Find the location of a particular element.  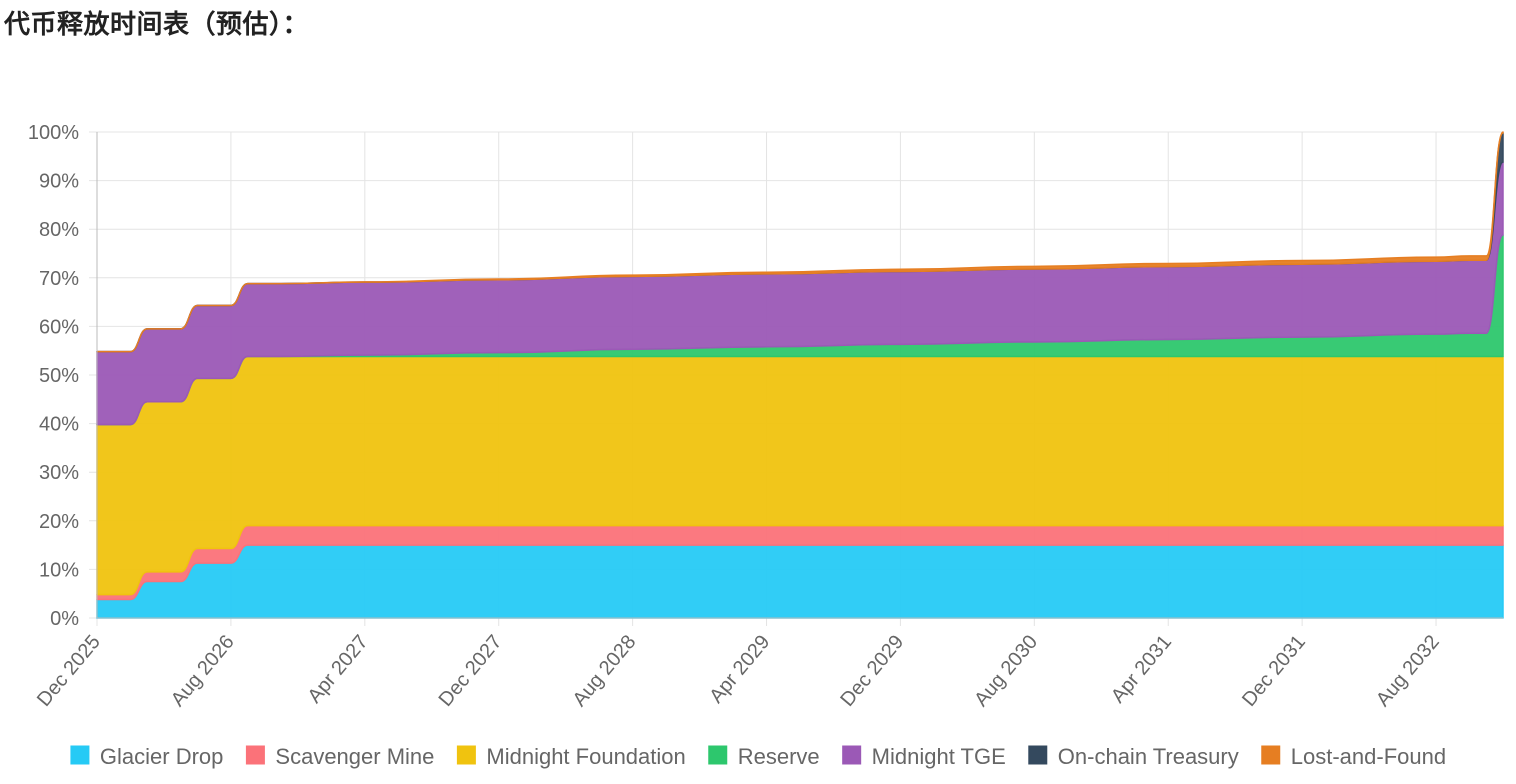

y-tick-label: 20% is located at coordinates (59, 522).